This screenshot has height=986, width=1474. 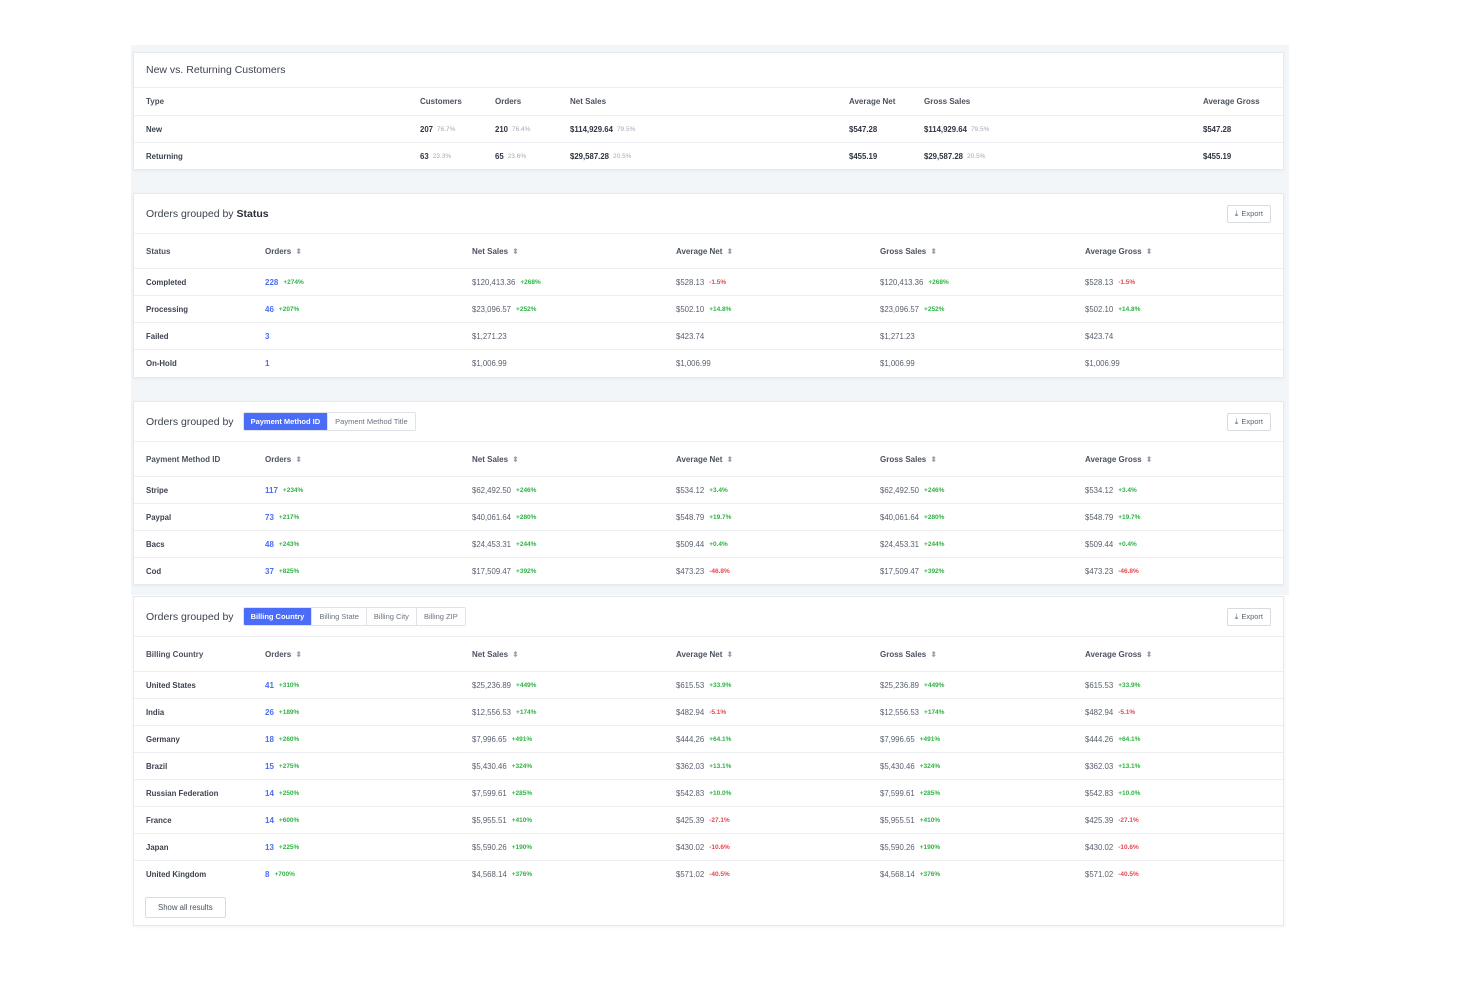 What do you see at coordinates (371, 421) in the screenshot?
I see `tab-payment-method-title: Payment Method Title` at bounding box center [371, 421].